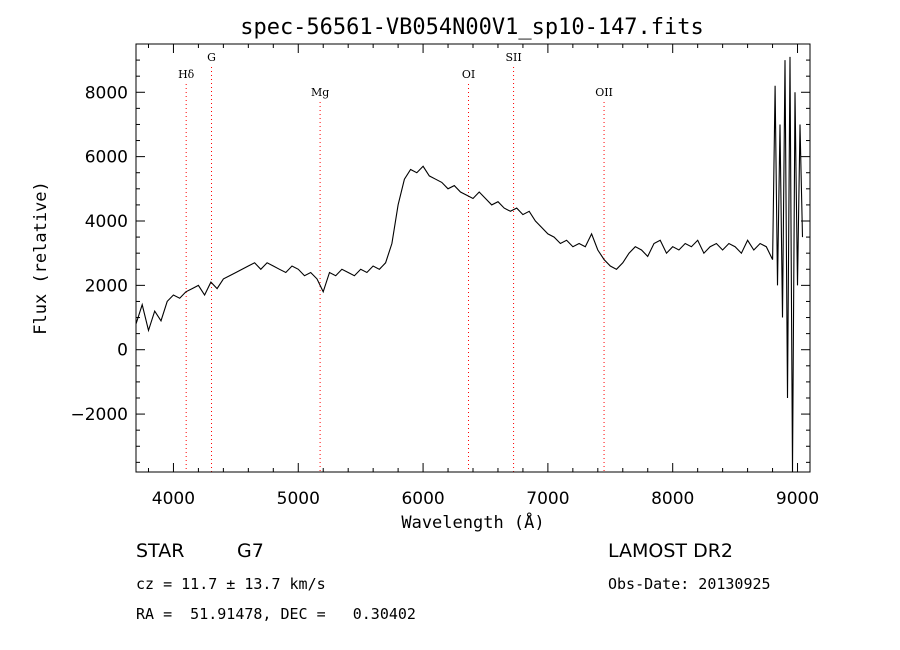 This screenshot has width=900, height=650. Describe the element at coordinates (250, 551) in the screenshot. I see `object-subclass: G7` at that location.